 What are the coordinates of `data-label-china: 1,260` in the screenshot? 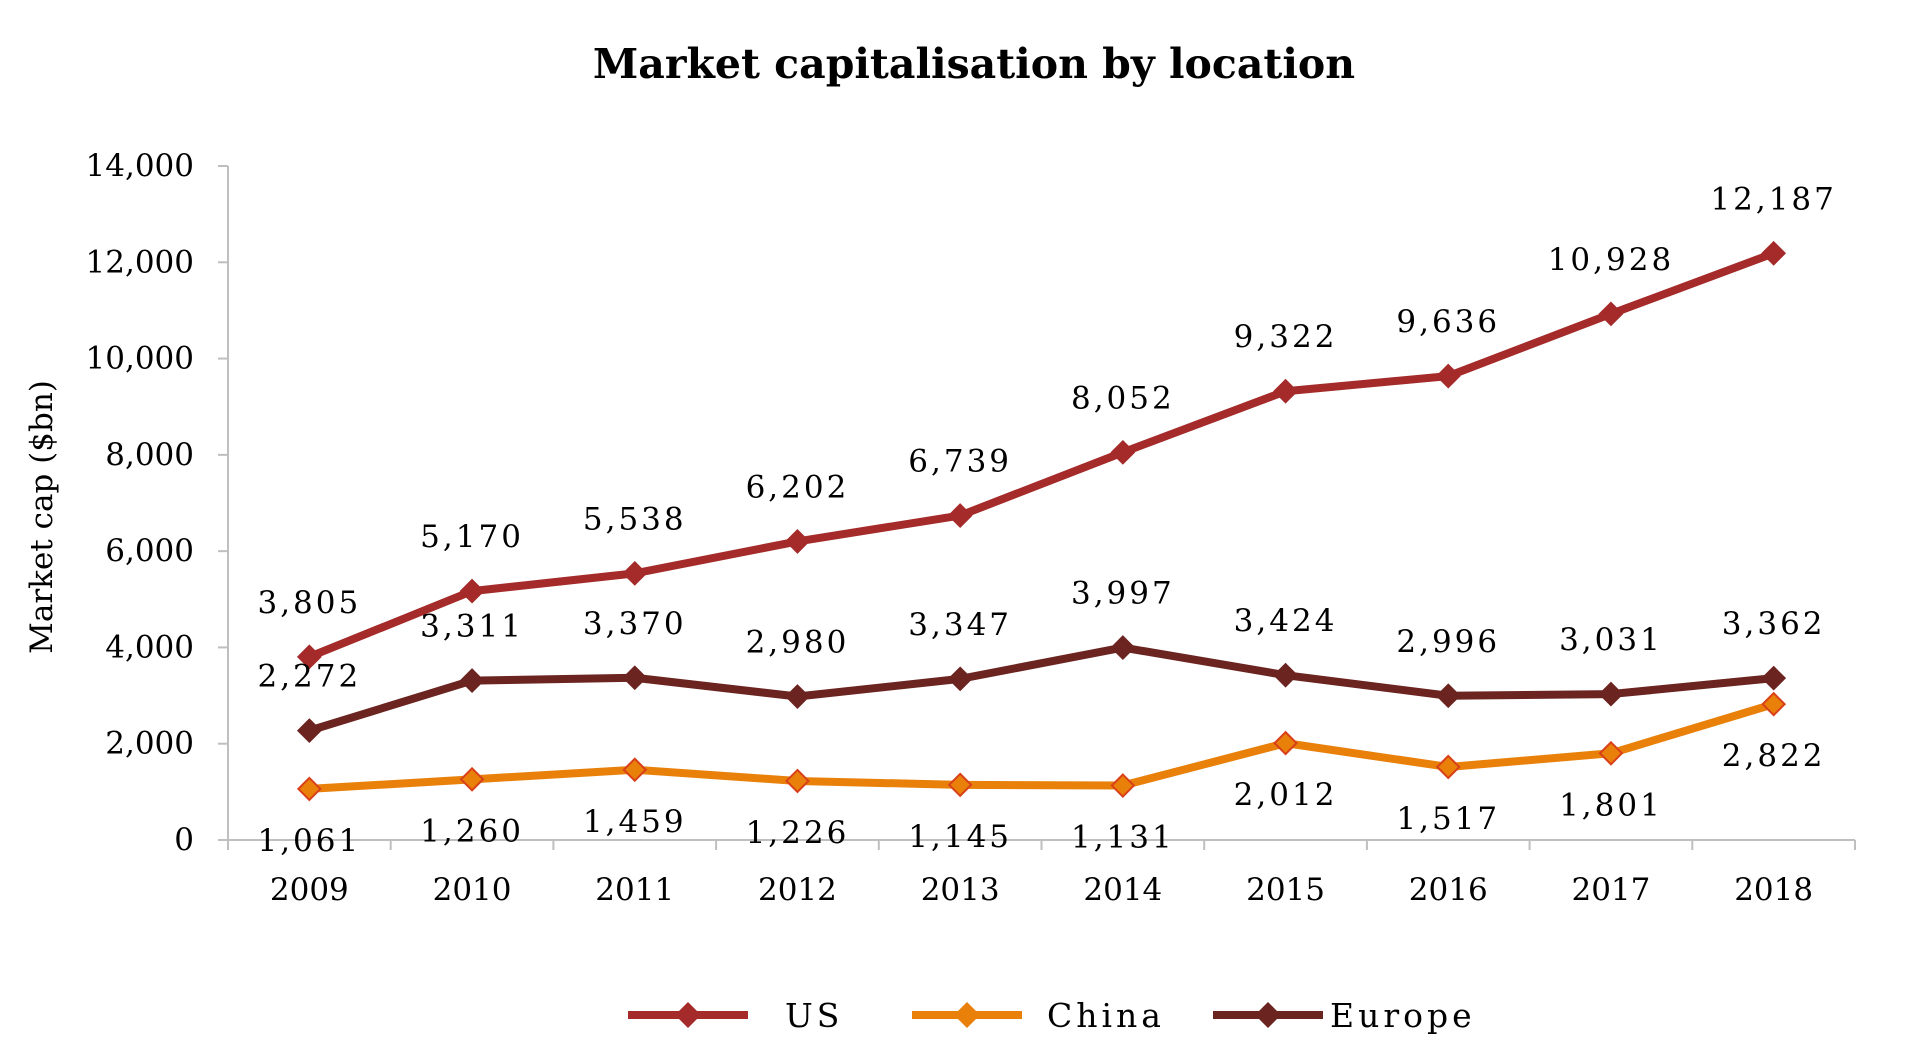 It's located at (472, 831).